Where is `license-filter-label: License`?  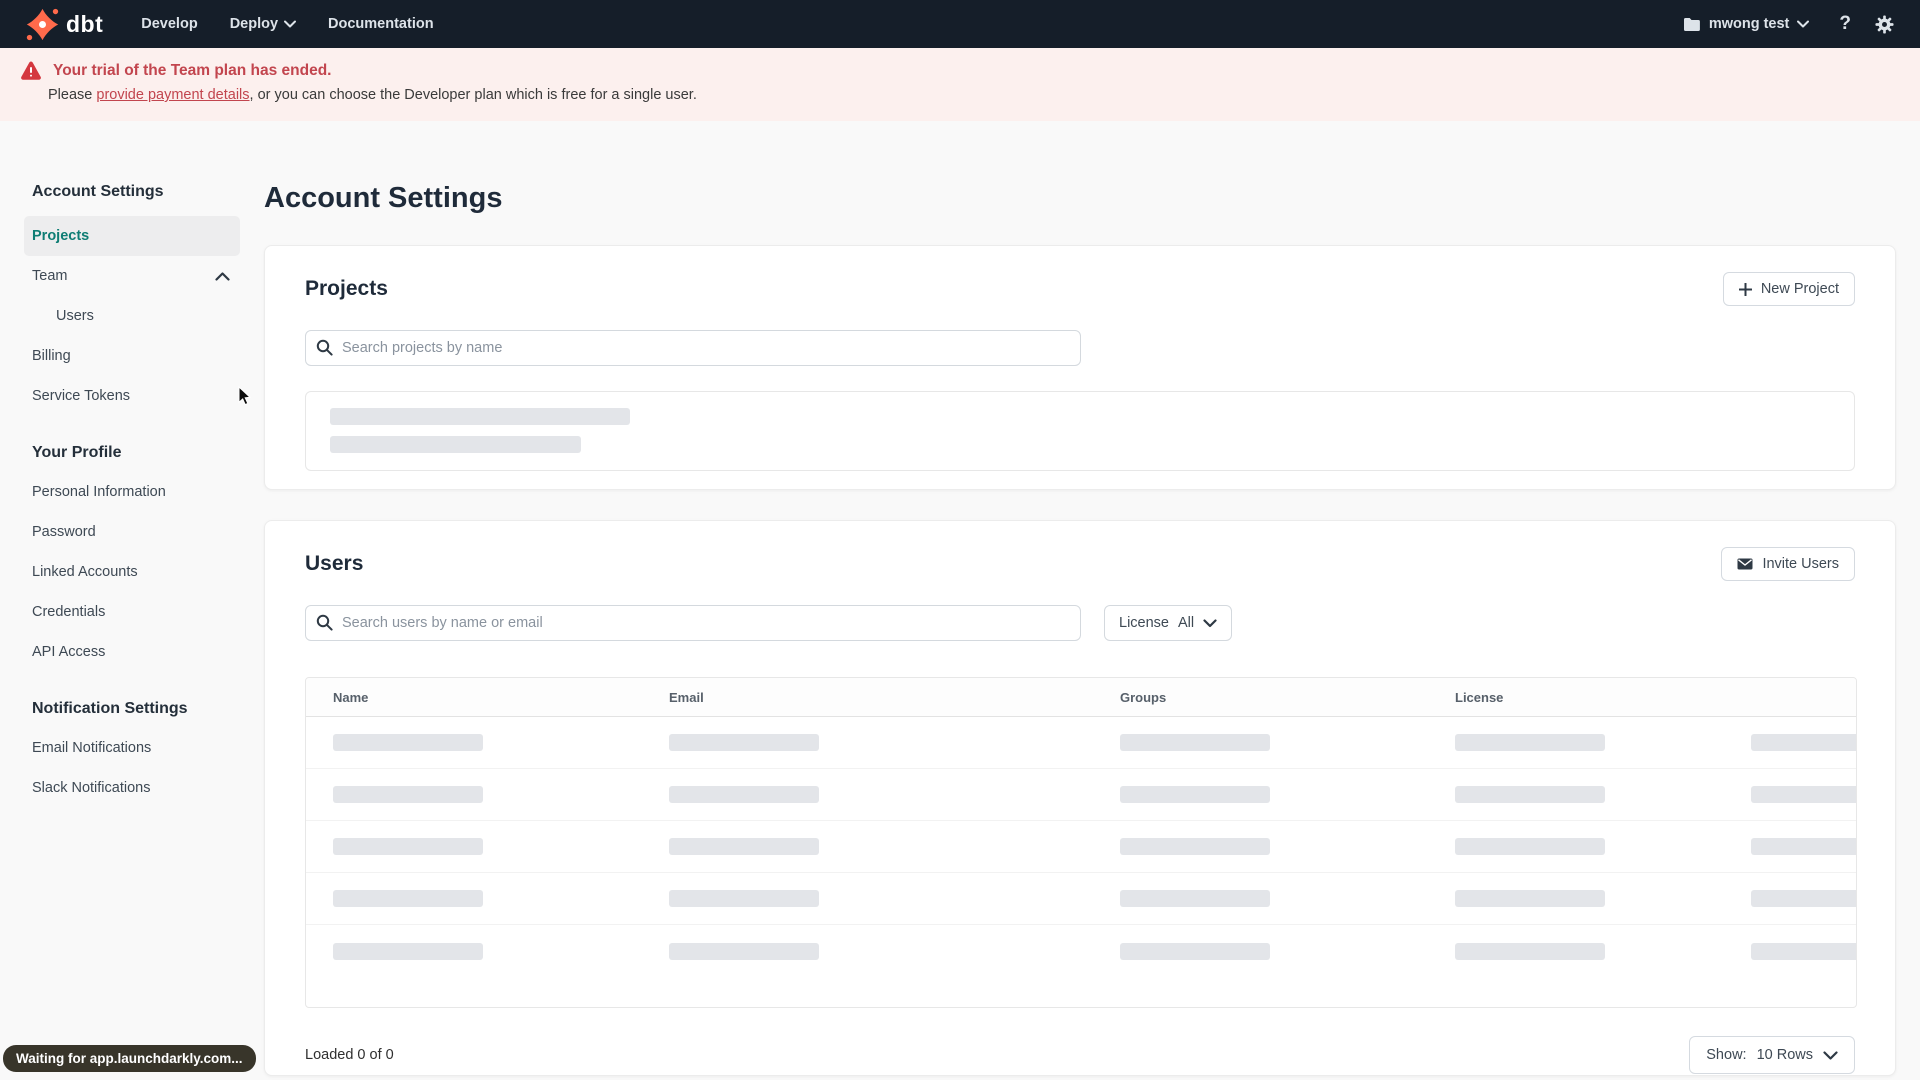
license-filter-label: License is located at coordinates (1144, 623).